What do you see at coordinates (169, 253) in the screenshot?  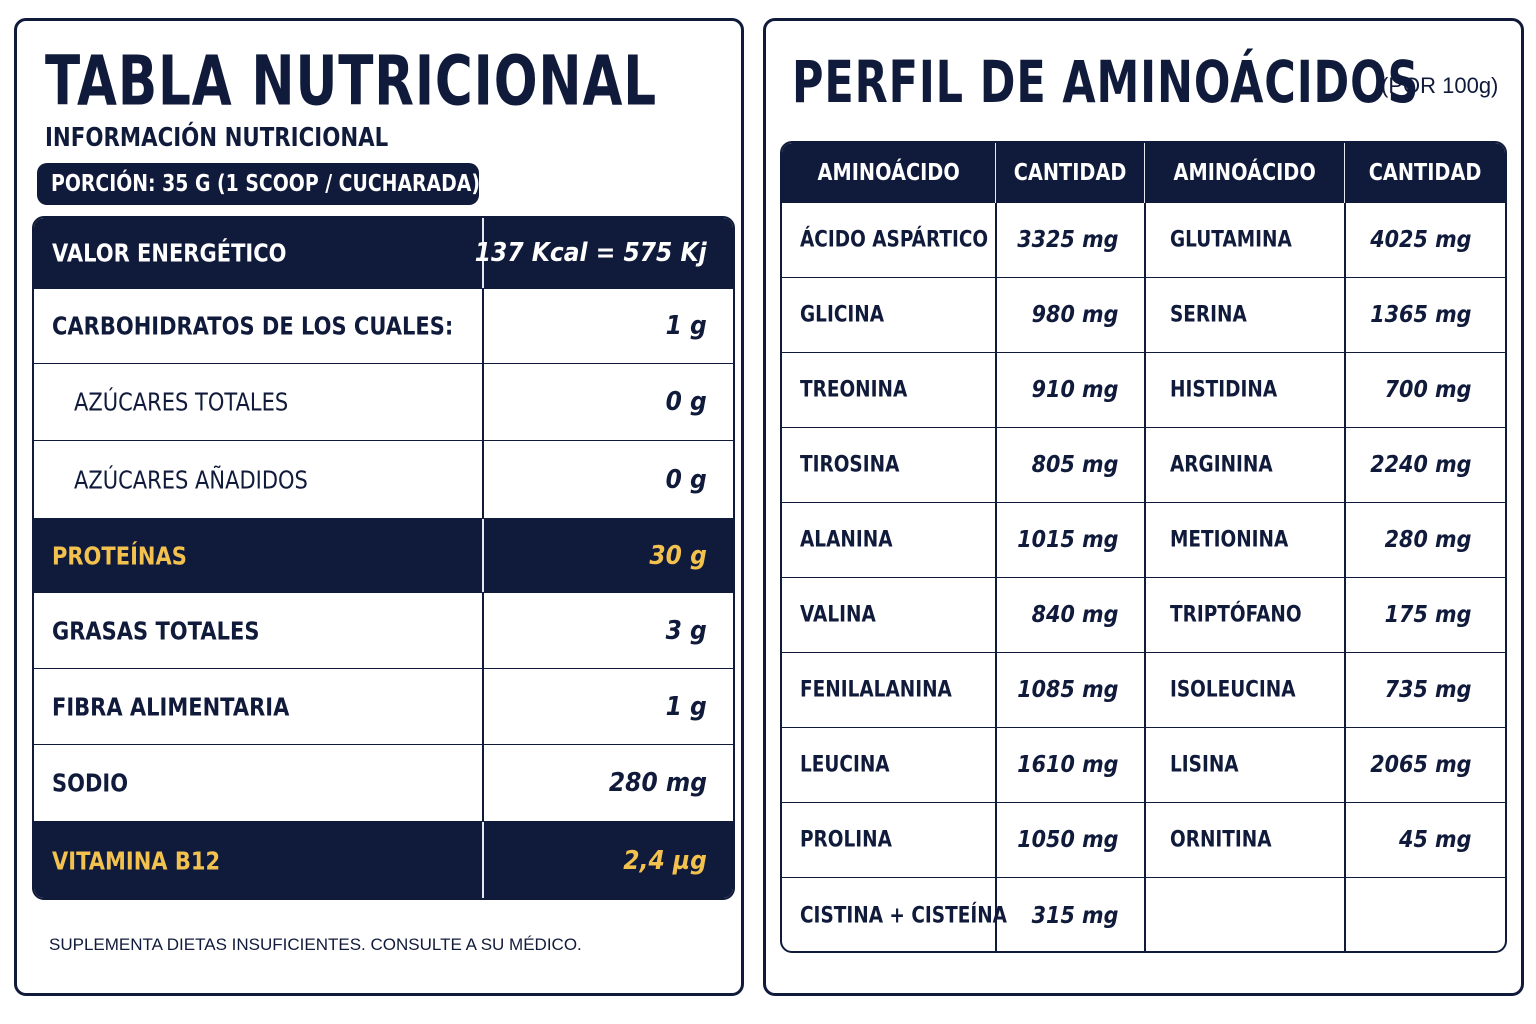 I see `nutrition-label: VALOR ENERGÉTICO` at bounding box center [169, 253].